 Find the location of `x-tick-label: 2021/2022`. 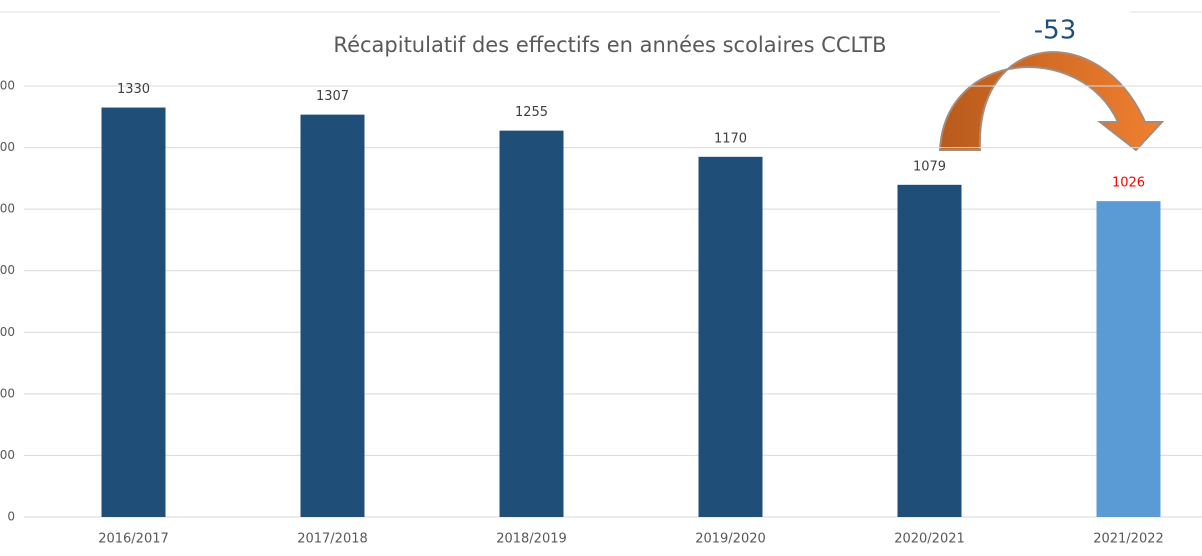

x-tick-label: 2021/2022 is located at coordinates (1128, 539).